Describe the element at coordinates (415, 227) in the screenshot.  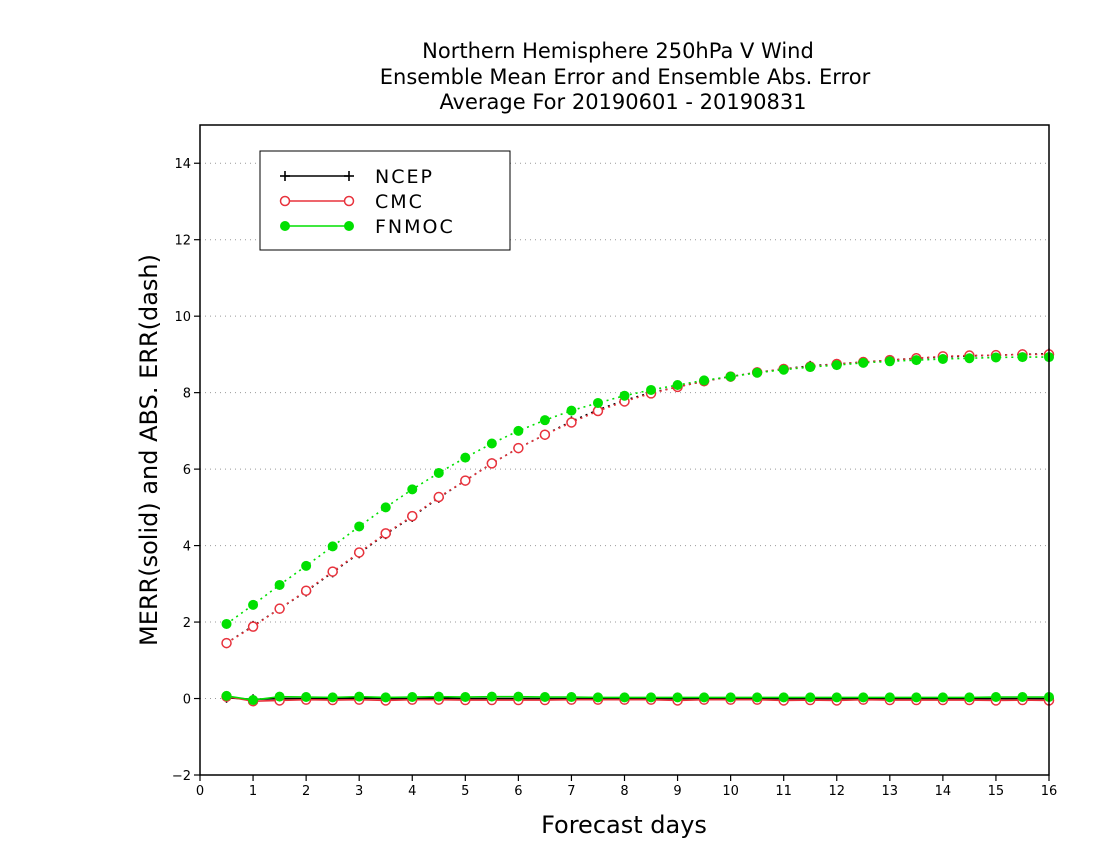
I see `legend-label-fnmoc: FNMOC` at that location.